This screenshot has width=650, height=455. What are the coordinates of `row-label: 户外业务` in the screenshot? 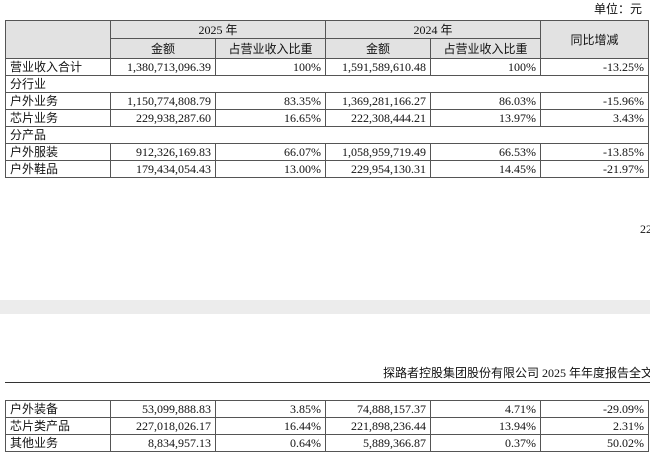 It's located at (58, 101).